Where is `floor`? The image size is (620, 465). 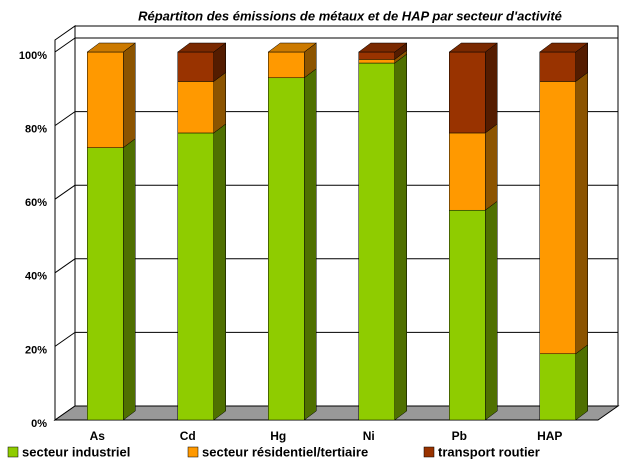 floor is located at coordinates (336, 413).